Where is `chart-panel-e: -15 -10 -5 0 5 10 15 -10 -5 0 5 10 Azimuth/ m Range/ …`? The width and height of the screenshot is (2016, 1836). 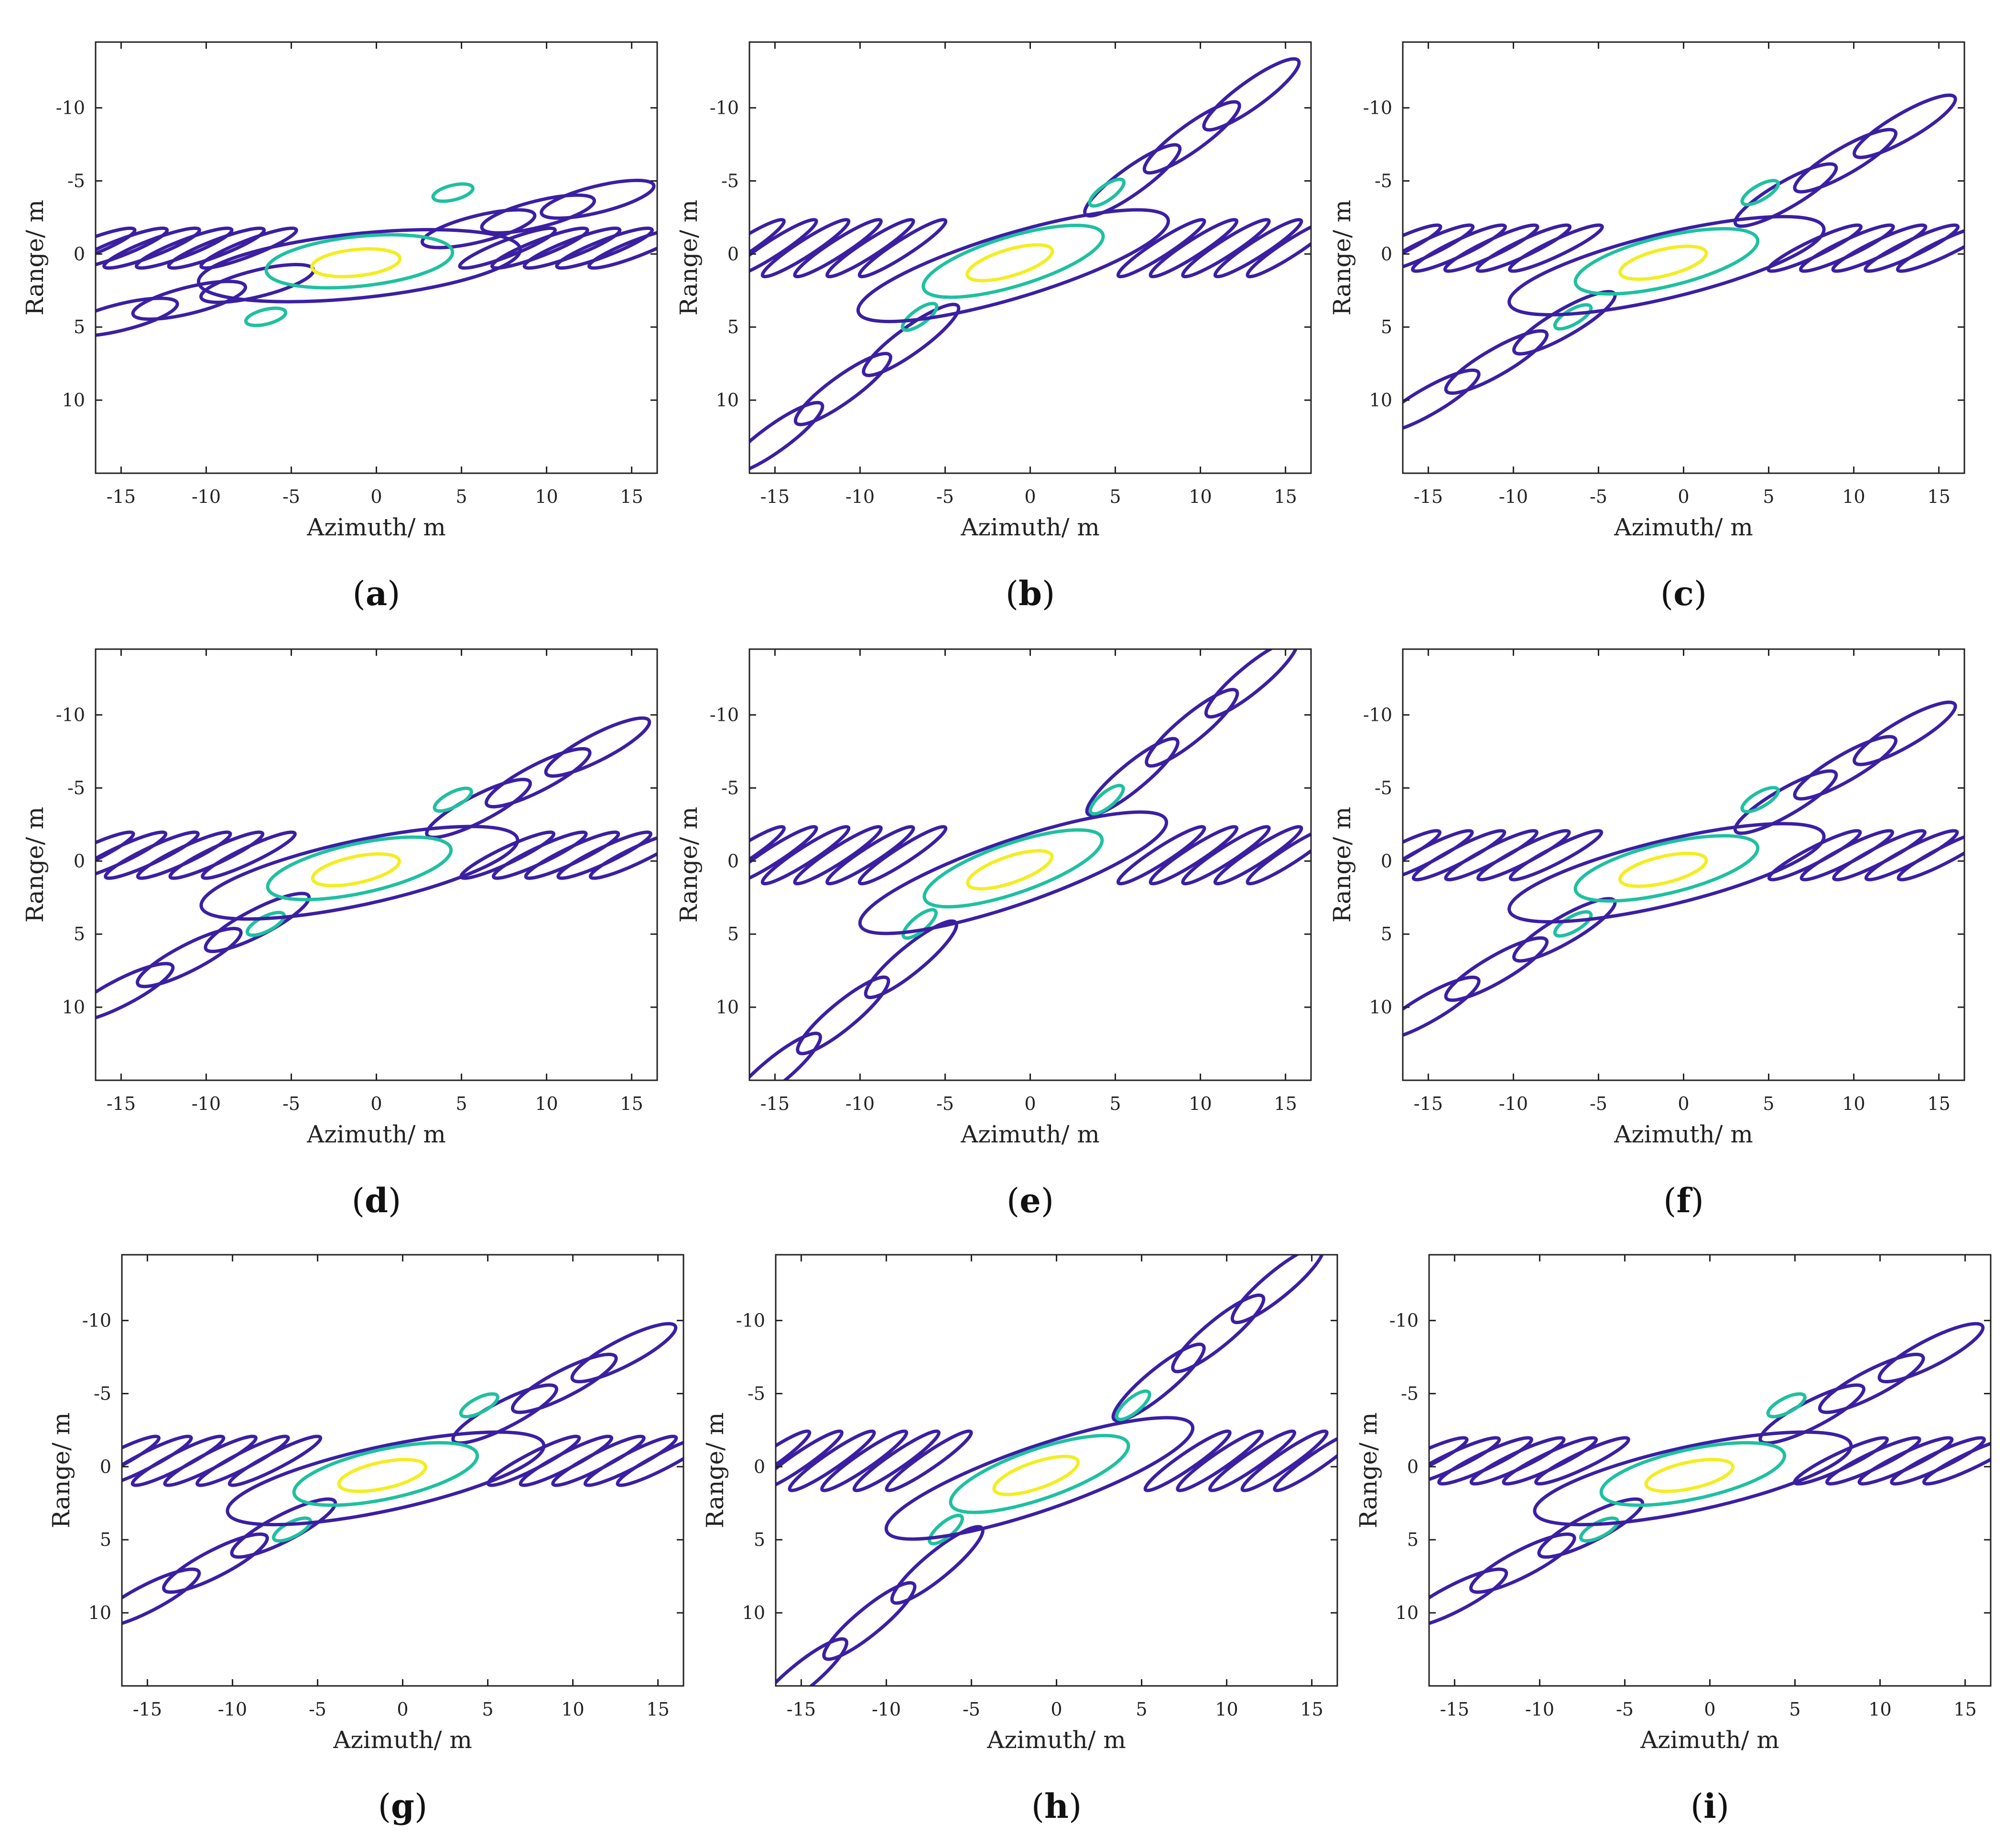
chart-panel-e: -15 -10 -5 0 5 10 15 -10 -5 0 5 10 Azimuth/ m Range/ … is located at coordinates (993, 898).